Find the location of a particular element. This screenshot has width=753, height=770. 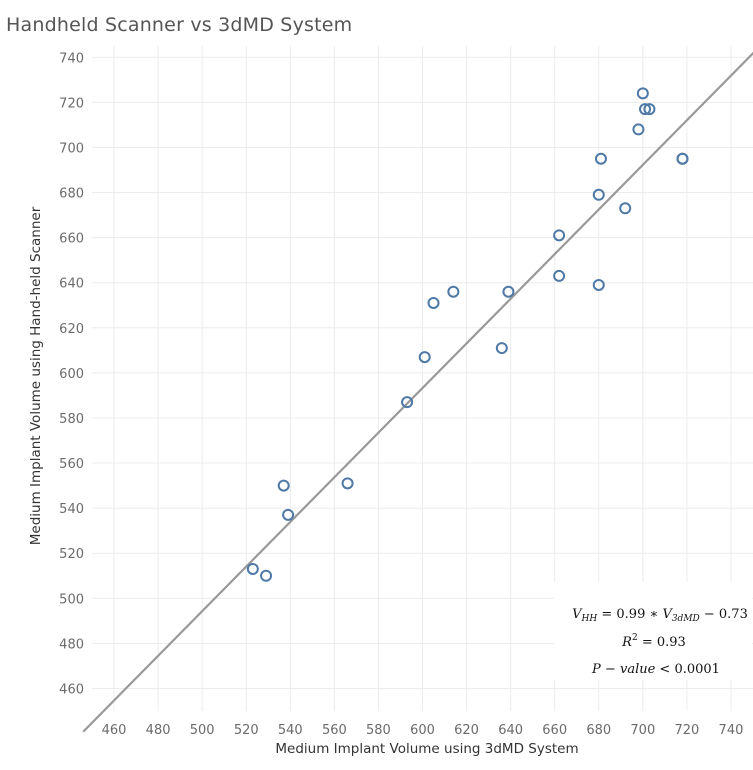

y-tick-label: 680 is located at coordinates (71, 194).